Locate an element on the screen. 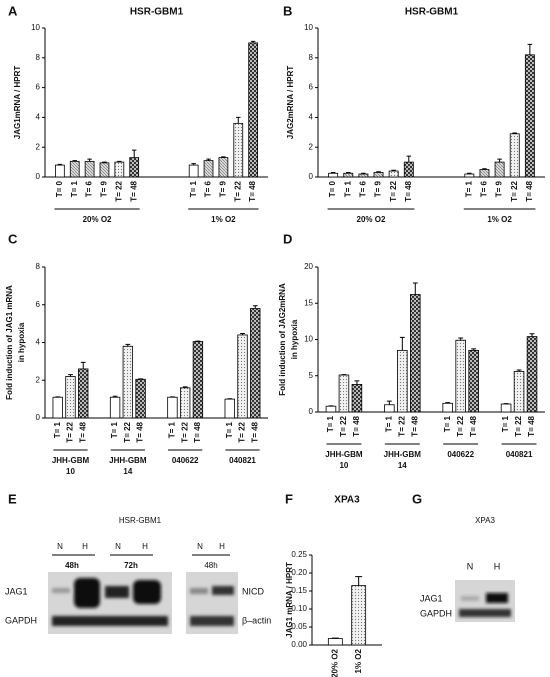 This screenshot has width=550, height=677. group-label: 20% O2 is located at coordinates (371, 219).